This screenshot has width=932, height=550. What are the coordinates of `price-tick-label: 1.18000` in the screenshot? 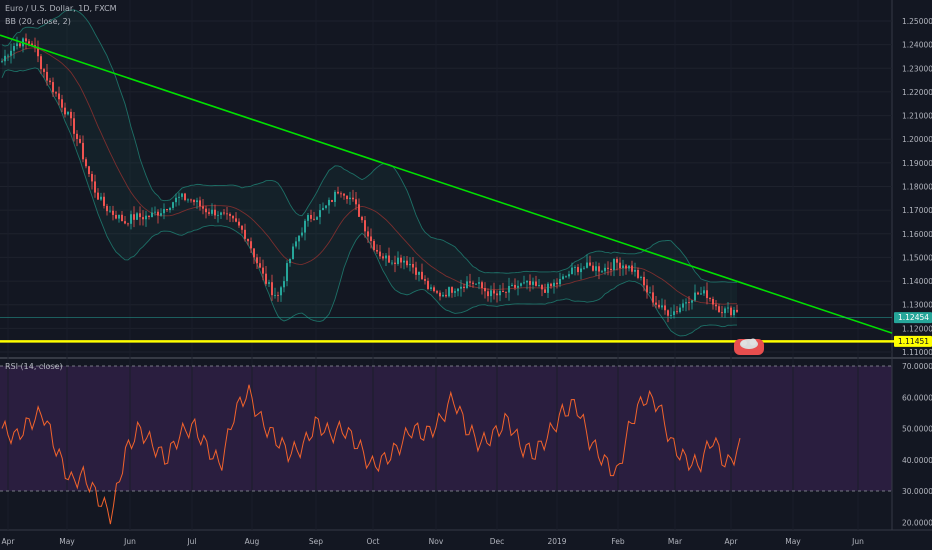 It's located at (917, 187).